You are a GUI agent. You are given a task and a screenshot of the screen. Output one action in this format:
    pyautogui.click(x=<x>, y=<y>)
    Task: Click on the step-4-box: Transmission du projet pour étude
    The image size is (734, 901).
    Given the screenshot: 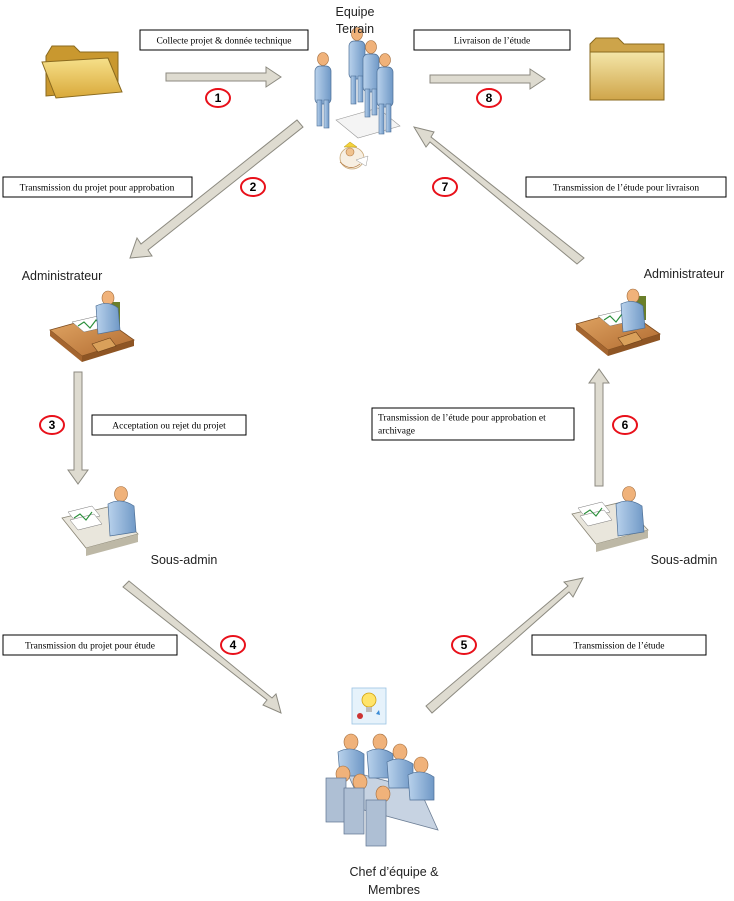 What is the action you would take?
    pyautogui.click(x=90, y=645)
    